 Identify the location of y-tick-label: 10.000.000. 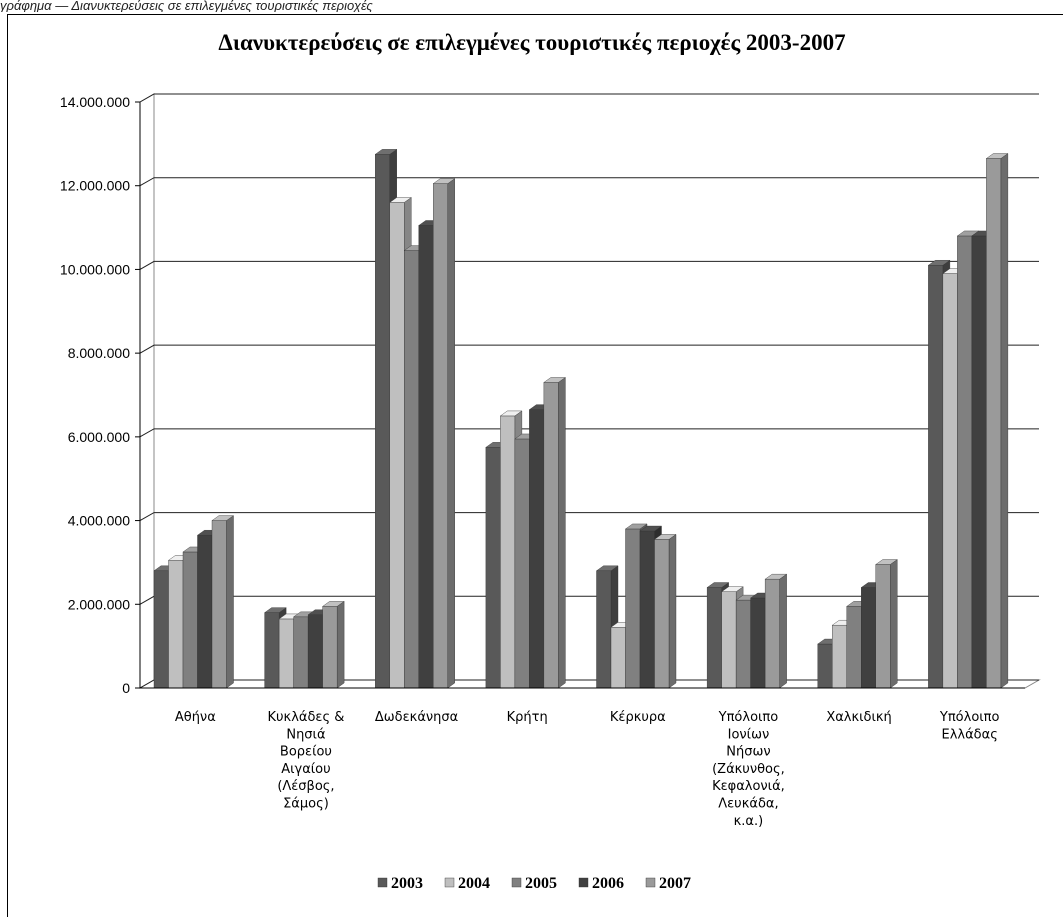
(95, 269).